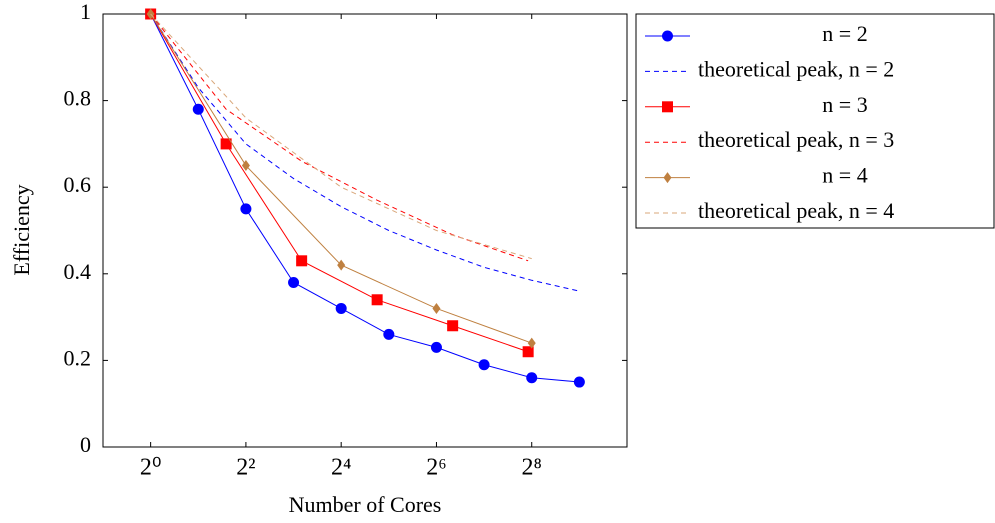 This screenshot has height=523, width=995. I want to click on y-tick-label: 0.6, so click(78, 184).